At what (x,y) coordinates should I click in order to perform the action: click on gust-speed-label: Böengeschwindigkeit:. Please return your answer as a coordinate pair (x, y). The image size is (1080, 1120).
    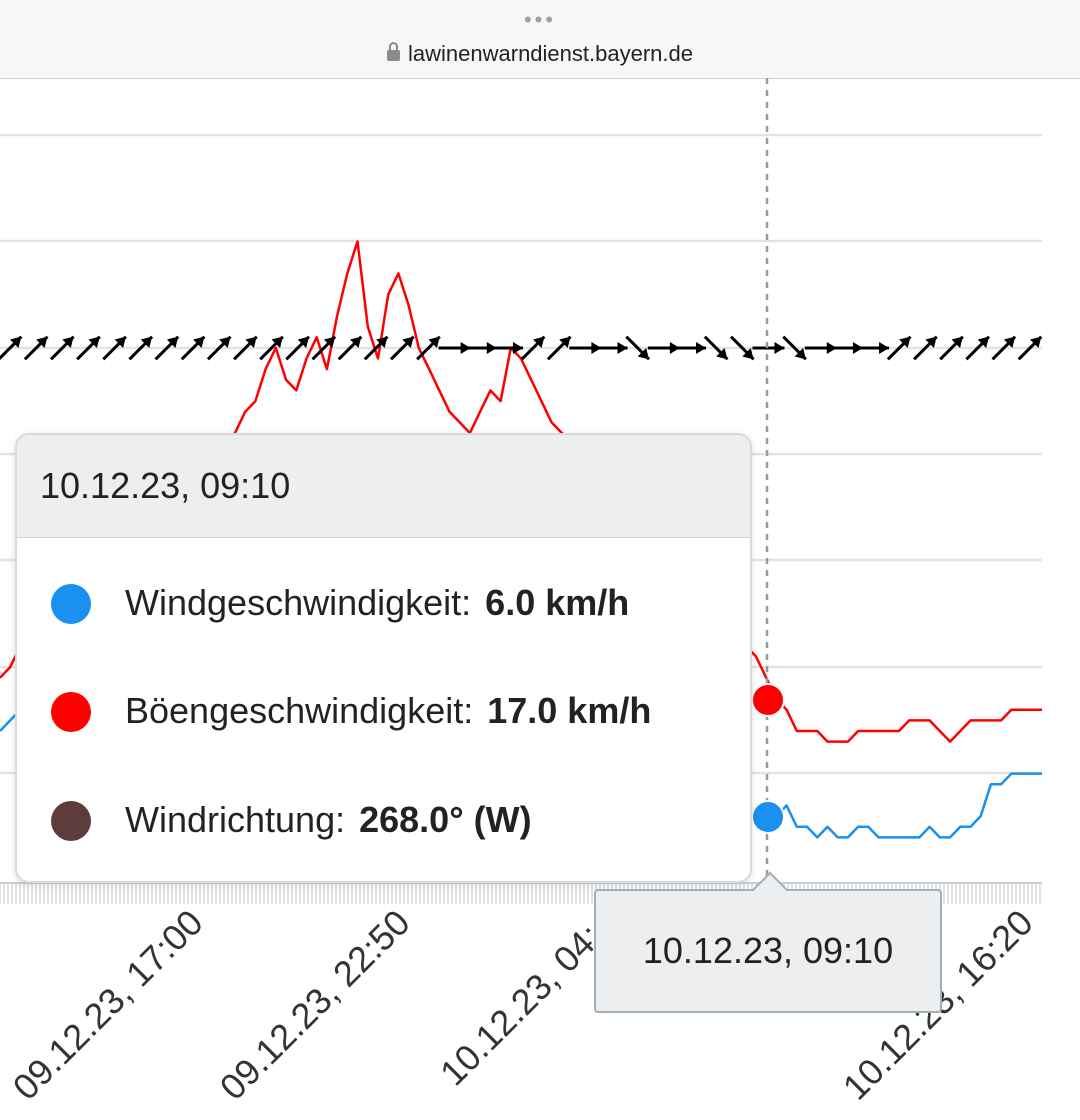
    Looking at the image, I should click on (299, 710).